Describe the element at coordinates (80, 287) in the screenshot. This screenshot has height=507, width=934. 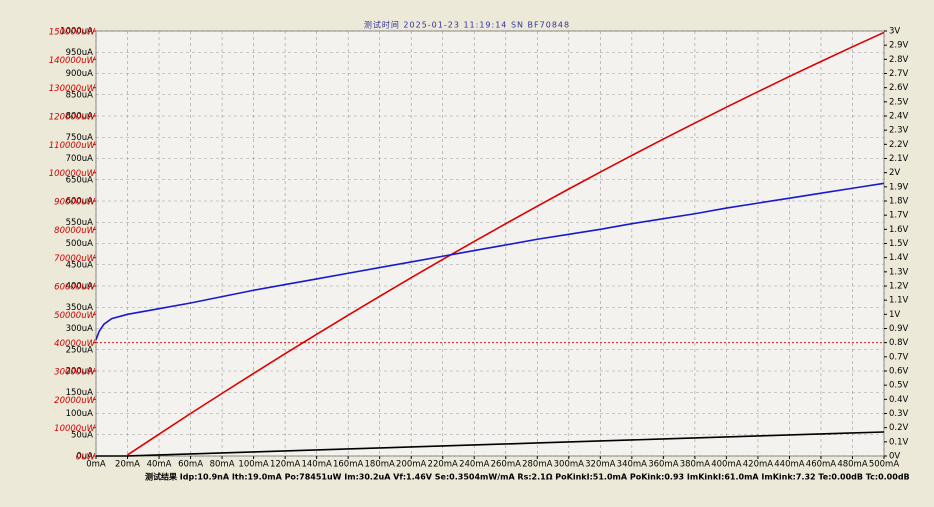
I see `y-tick-label: 400uA` at that location.